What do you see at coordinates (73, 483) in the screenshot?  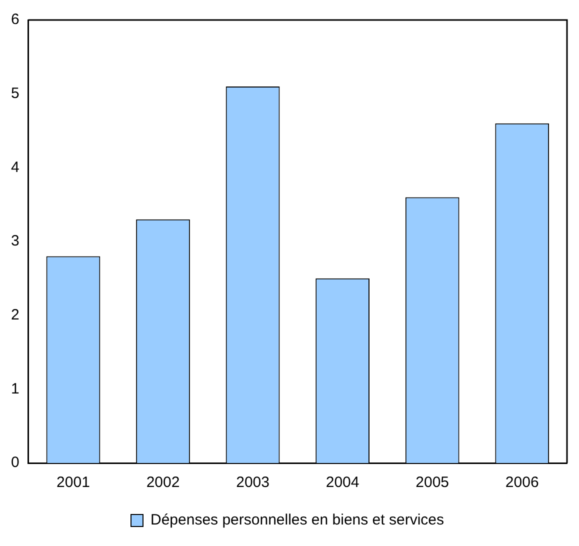 I see `x-tick-label: 2001` at bounding box center [73, 483].